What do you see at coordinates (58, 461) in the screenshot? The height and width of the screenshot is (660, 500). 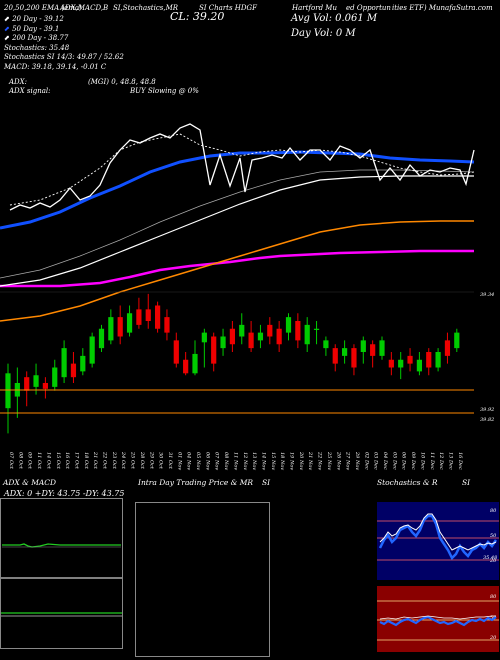 I see `x-tick-label: 15 Oct` at bounding box center [58, 461].